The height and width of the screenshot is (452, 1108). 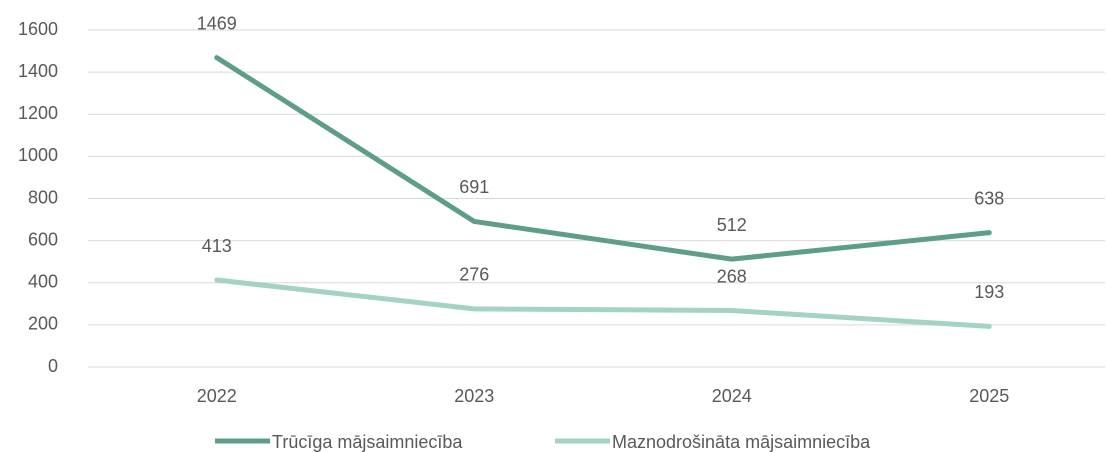 I want to click on y-tick-label: 1400, so click(x=38, y=71).